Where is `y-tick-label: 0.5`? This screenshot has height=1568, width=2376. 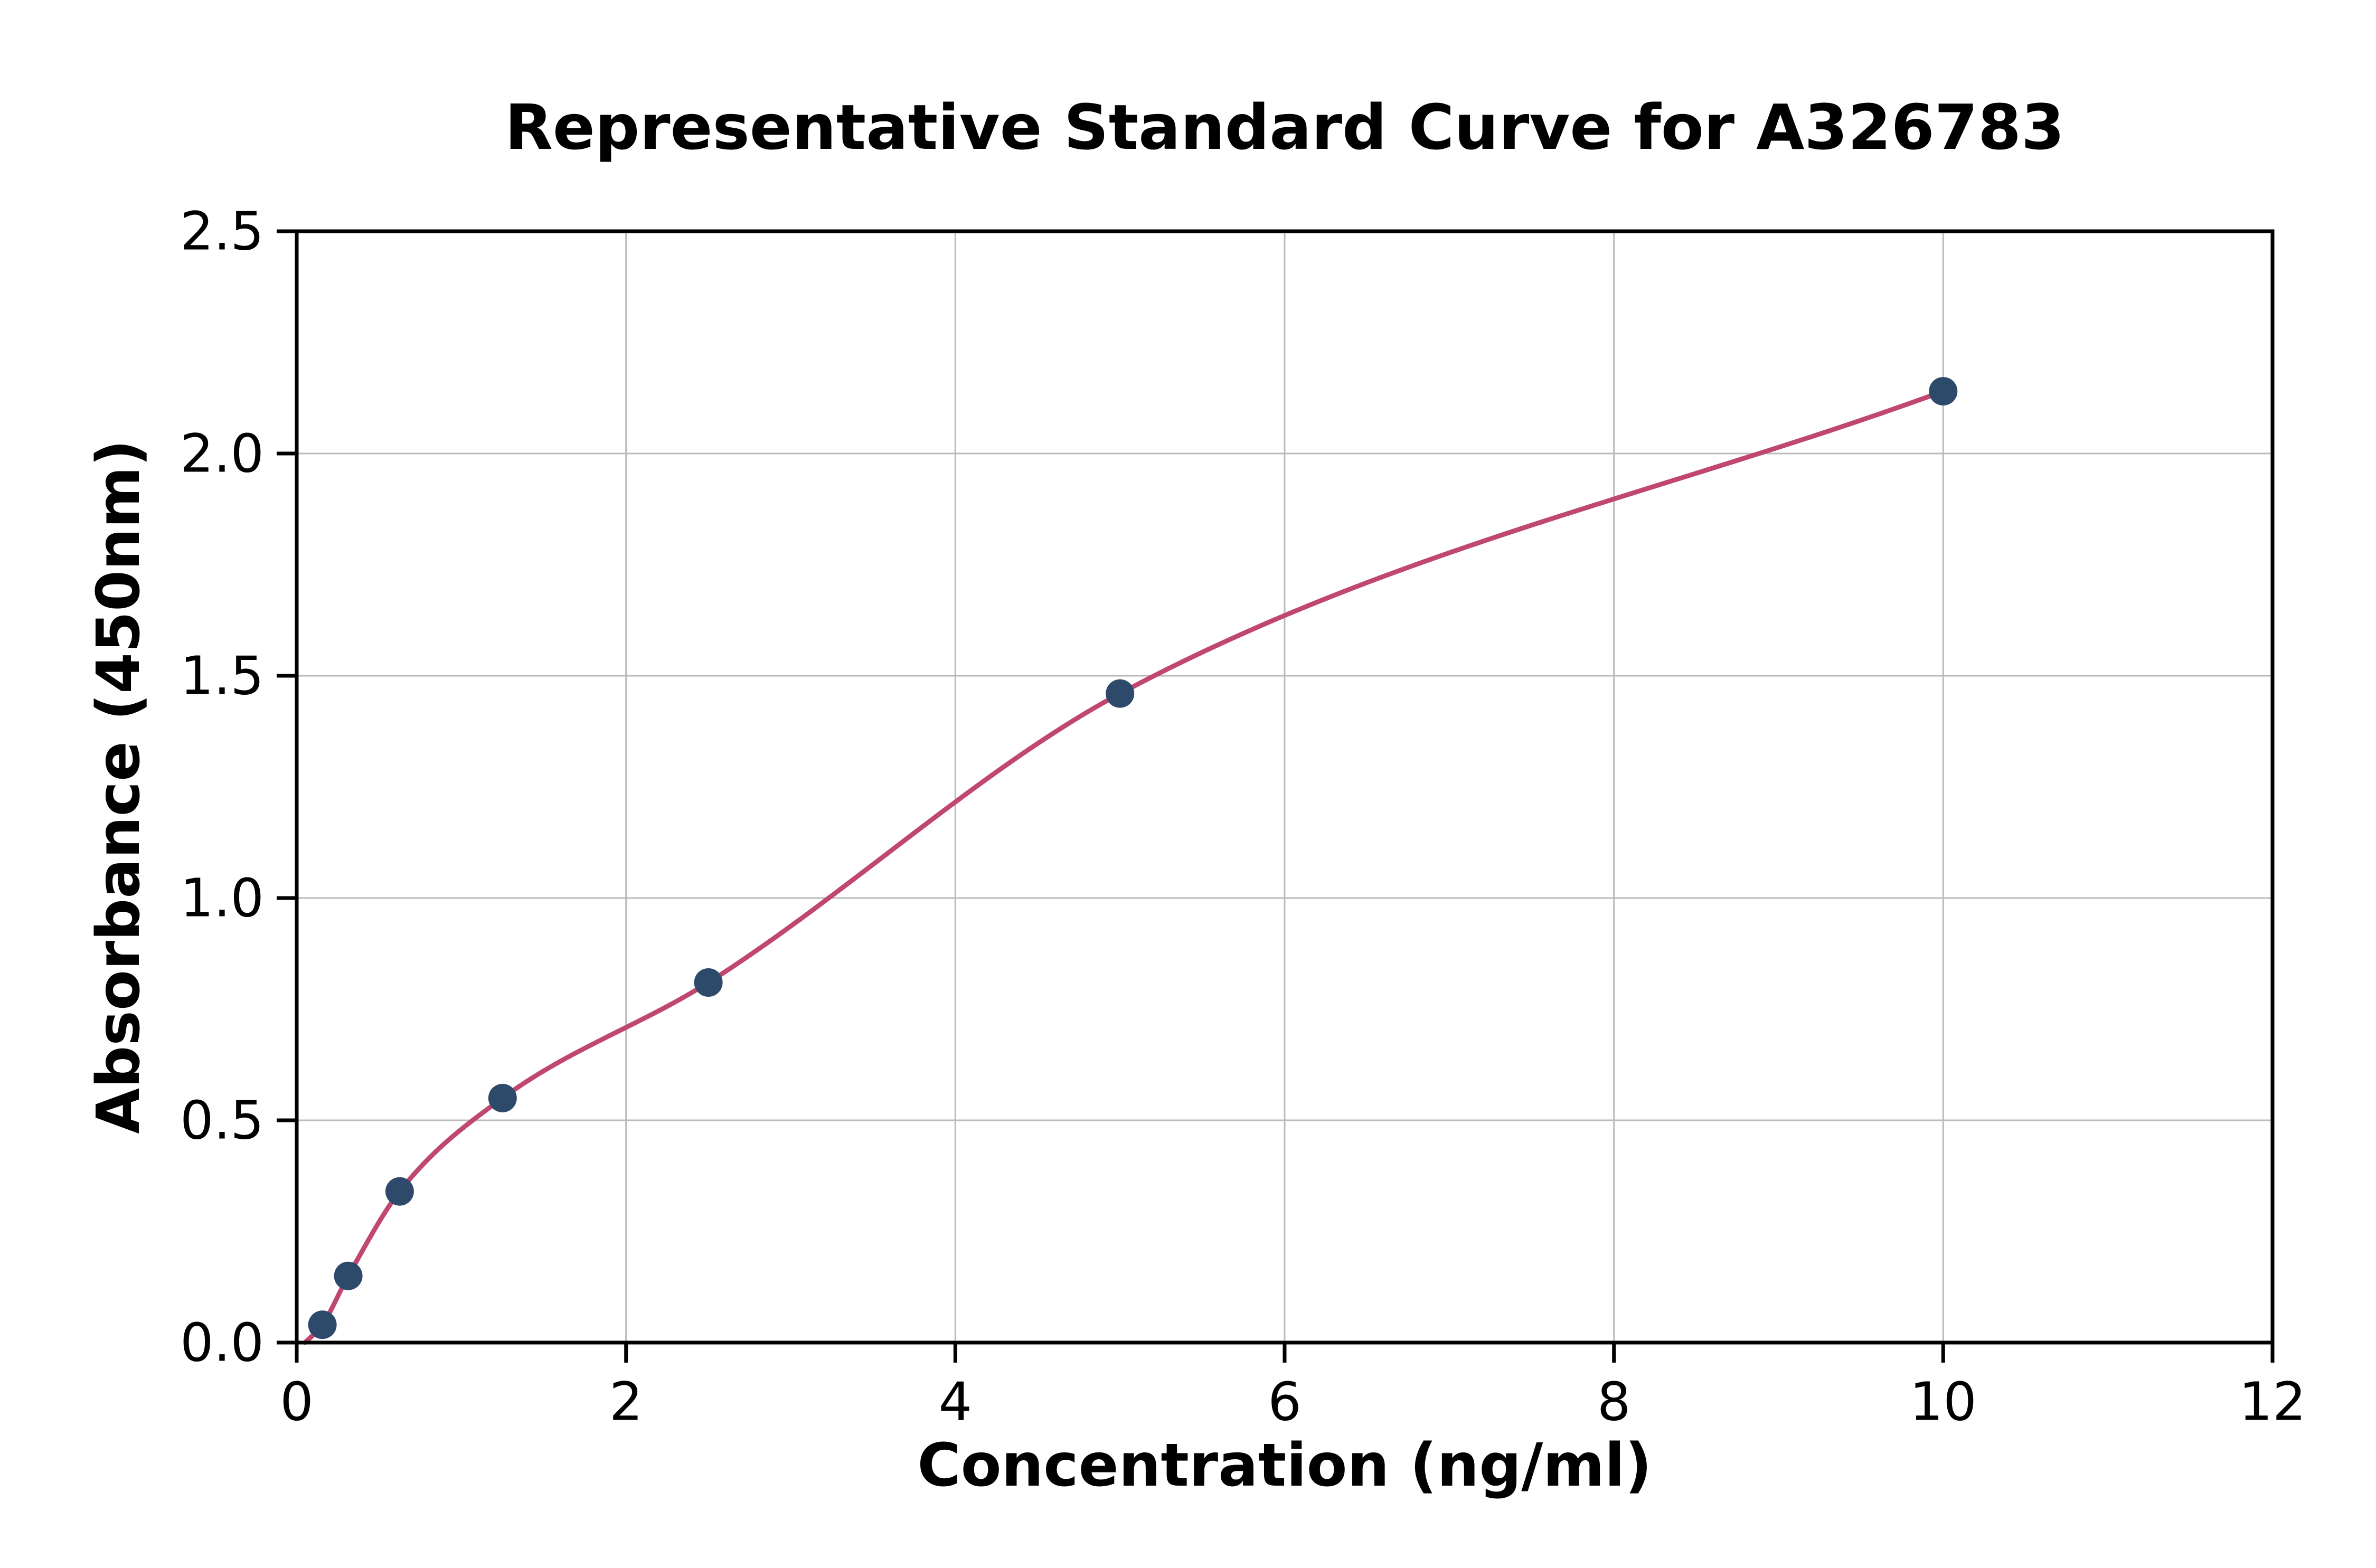 y-tick-label: 0.5 is located at coordinates (222, 1120).